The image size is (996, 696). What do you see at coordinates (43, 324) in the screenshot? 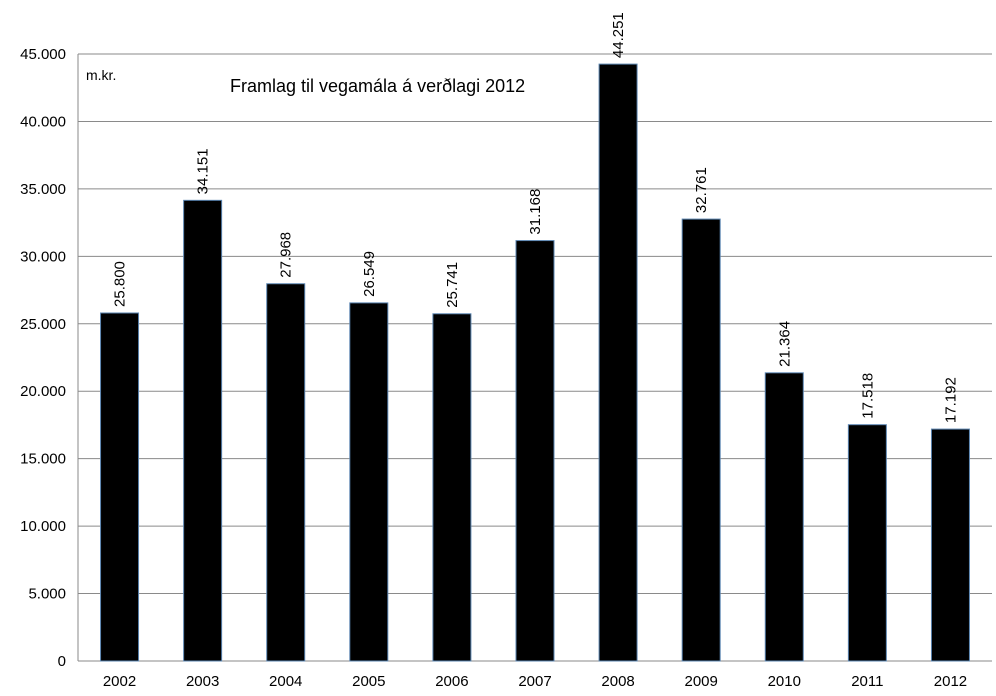
I see `y-tick-label: 25.000` at bounding box center [43, 324].